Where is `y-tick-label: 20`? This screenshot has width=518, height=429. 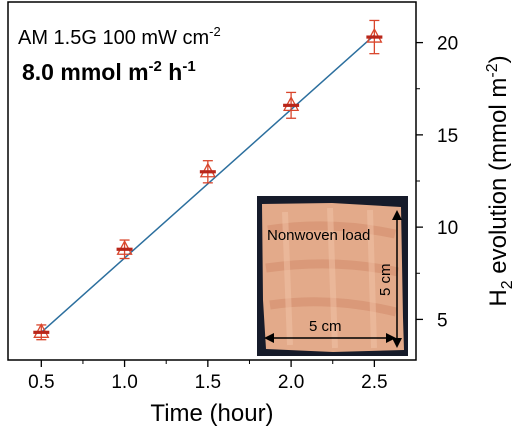 y-tick-label: 20 is located at coordinates (447, 44).